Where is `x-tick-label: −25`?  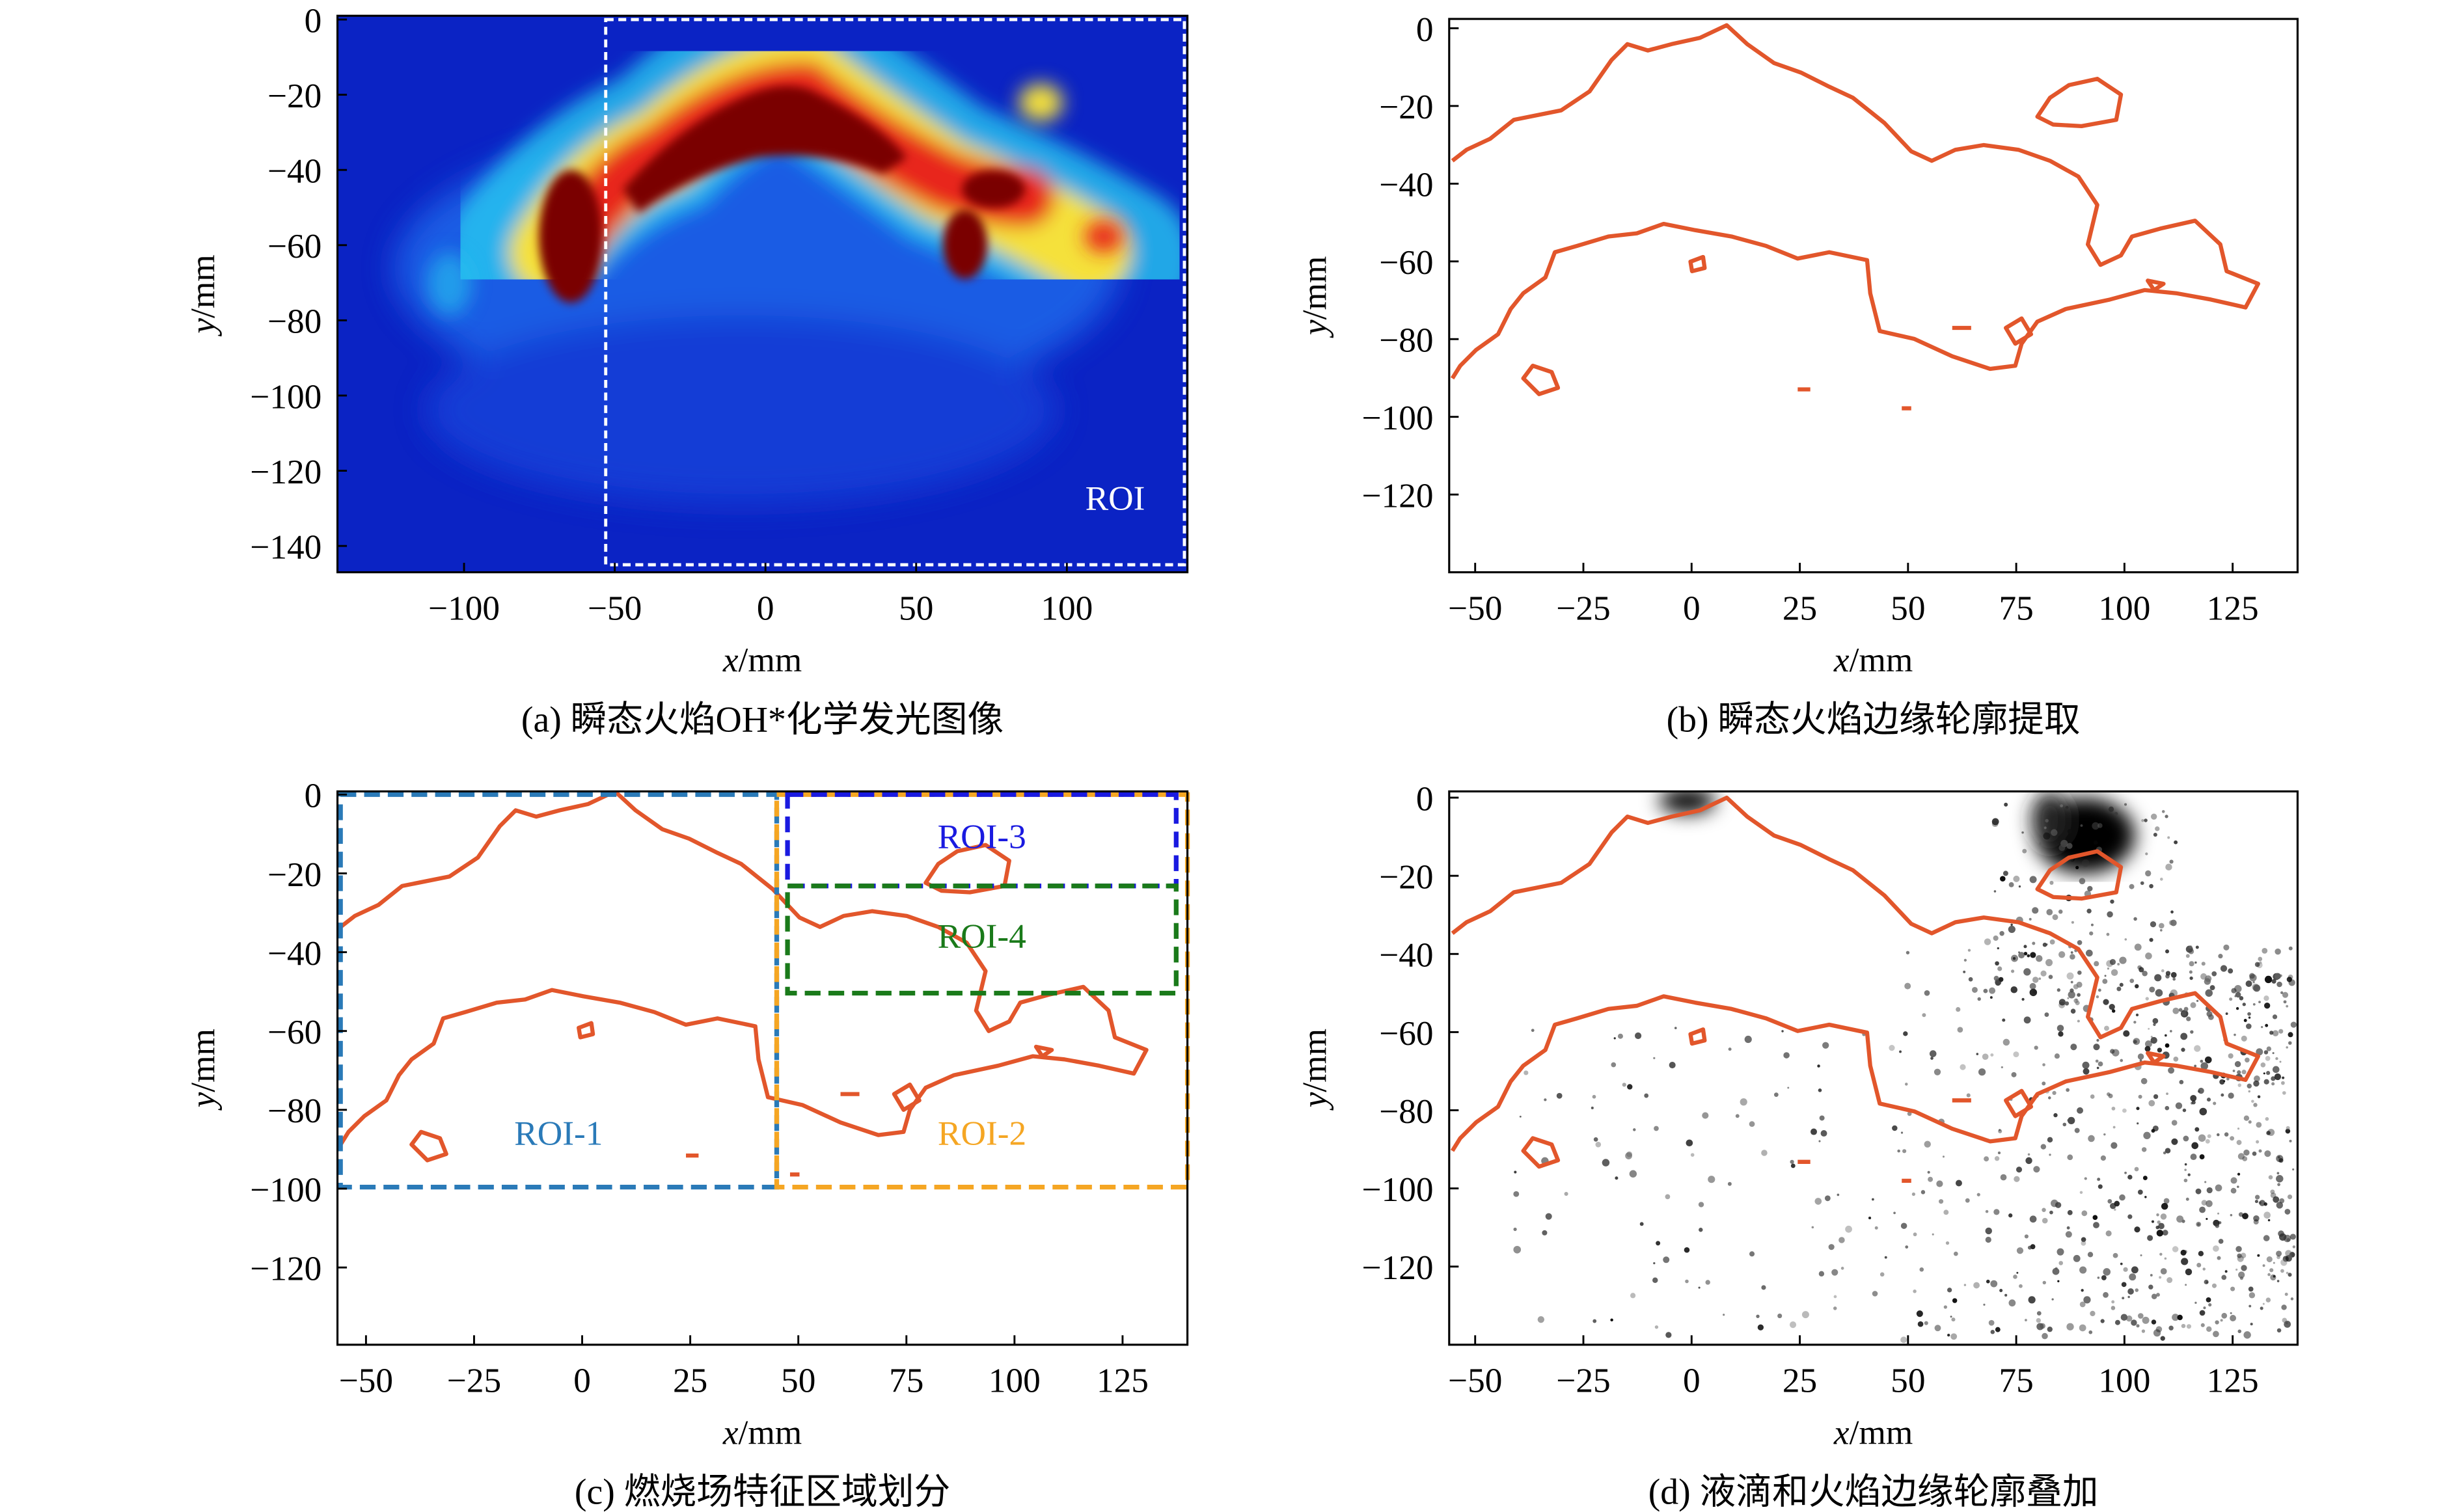 x-tick-label: −25 is located at coordinates (1583, 1381).